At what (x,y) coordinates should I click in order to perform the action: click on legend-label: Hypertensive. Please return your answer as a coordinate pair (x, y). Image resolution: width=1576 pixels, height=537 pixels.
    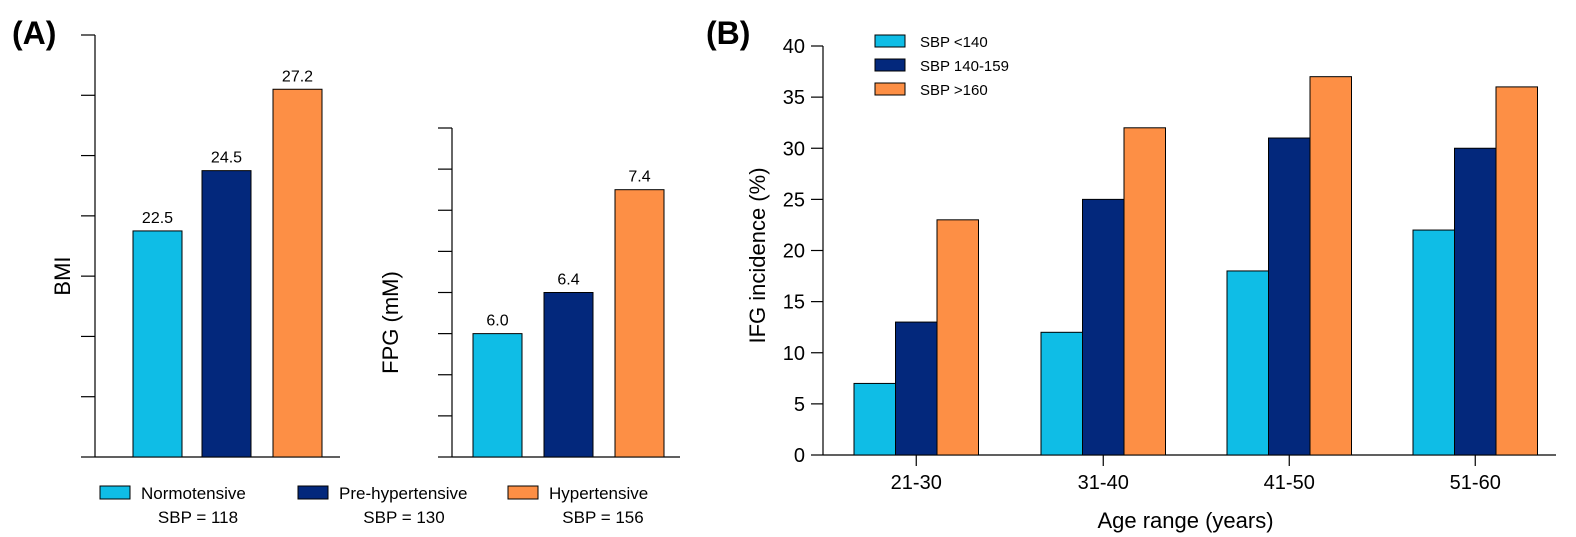
    Looking at the image, I should click on (598, 493).